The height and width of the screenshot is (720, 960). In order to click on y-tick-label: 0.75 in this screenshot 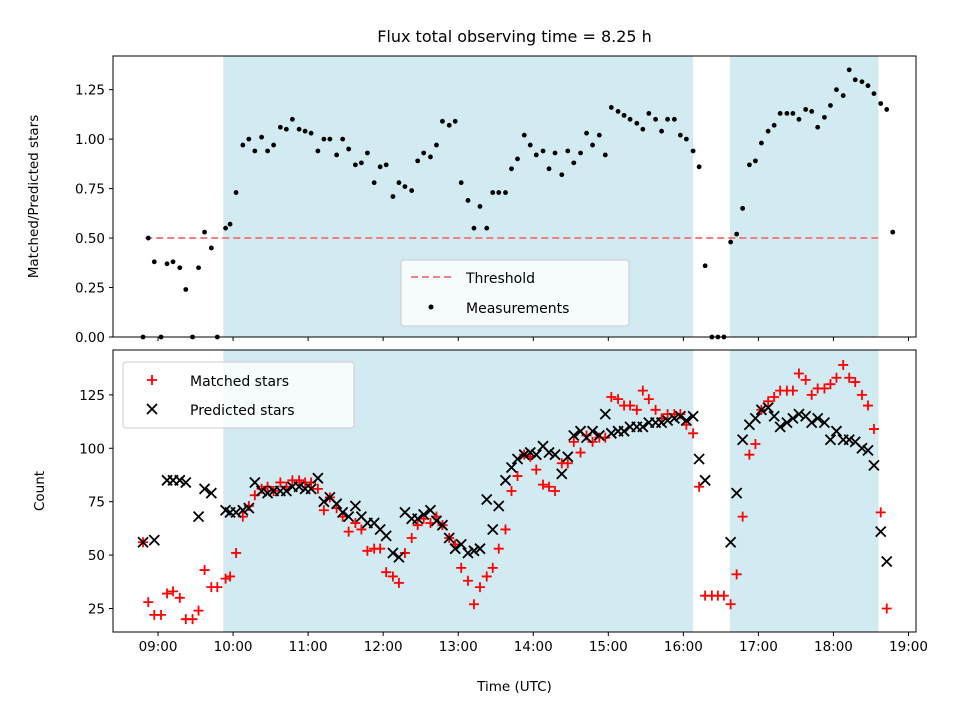, I will do `click(90, 190)`.